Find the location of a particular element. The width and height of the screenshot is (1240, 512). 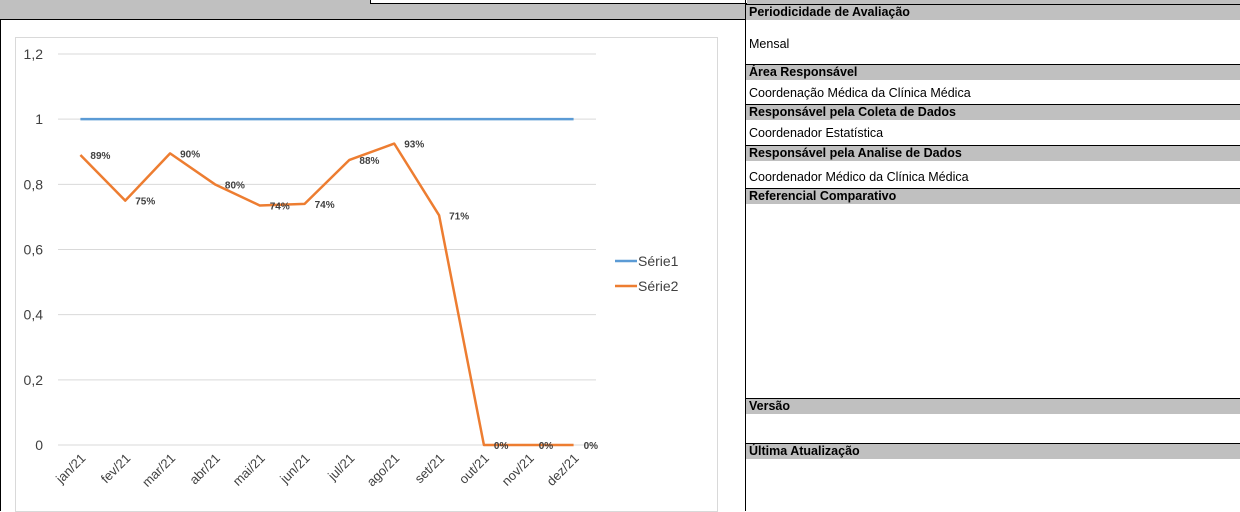

data-label: 90% is located at coordinates (190, 154).